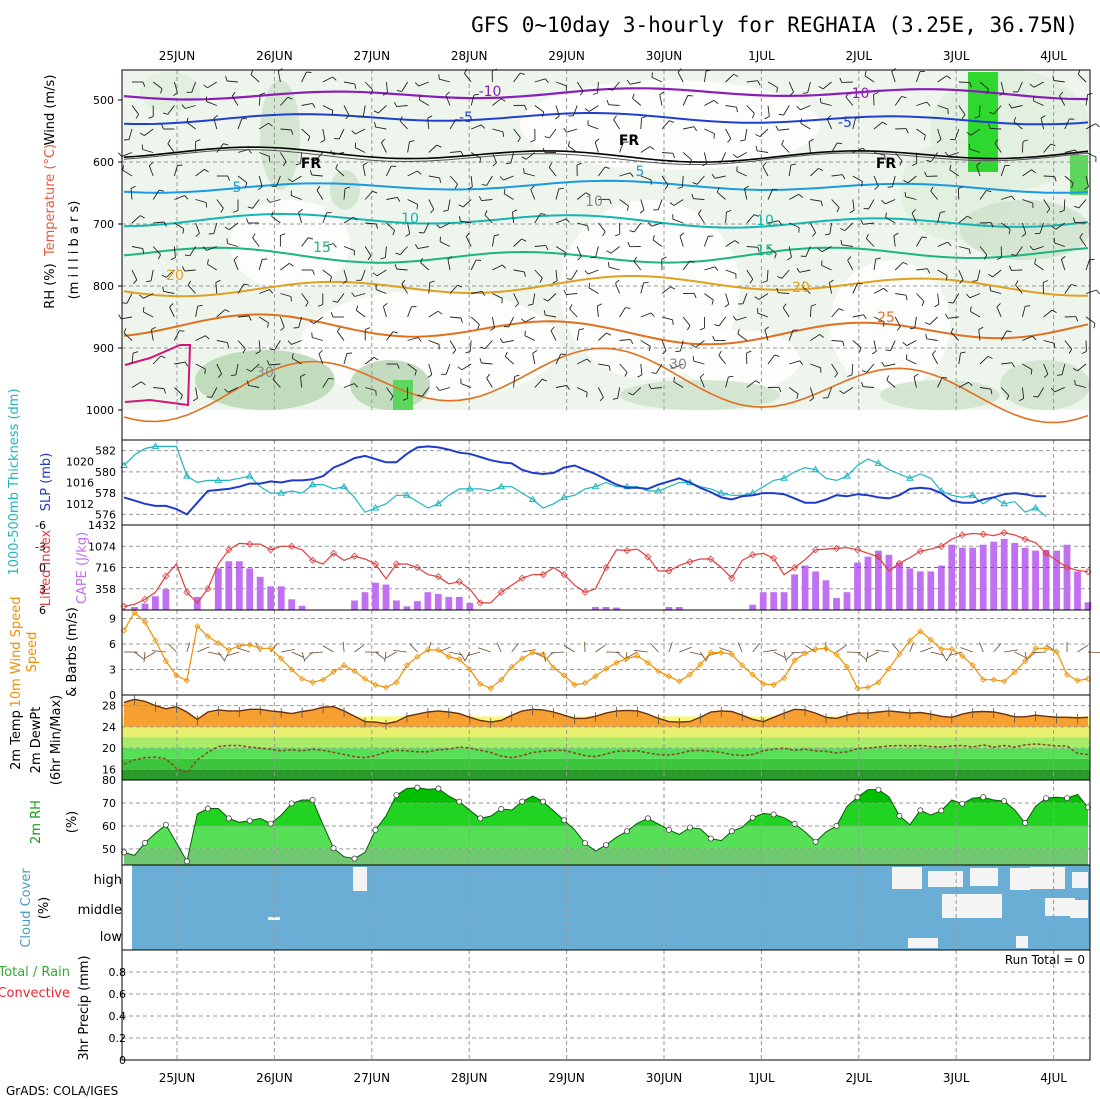 This screenshot has height=1100, width=1100. Describe the element at coordinates (1053, 56) in the screenshot. I see `top-date-label: 4JUL` at that location.